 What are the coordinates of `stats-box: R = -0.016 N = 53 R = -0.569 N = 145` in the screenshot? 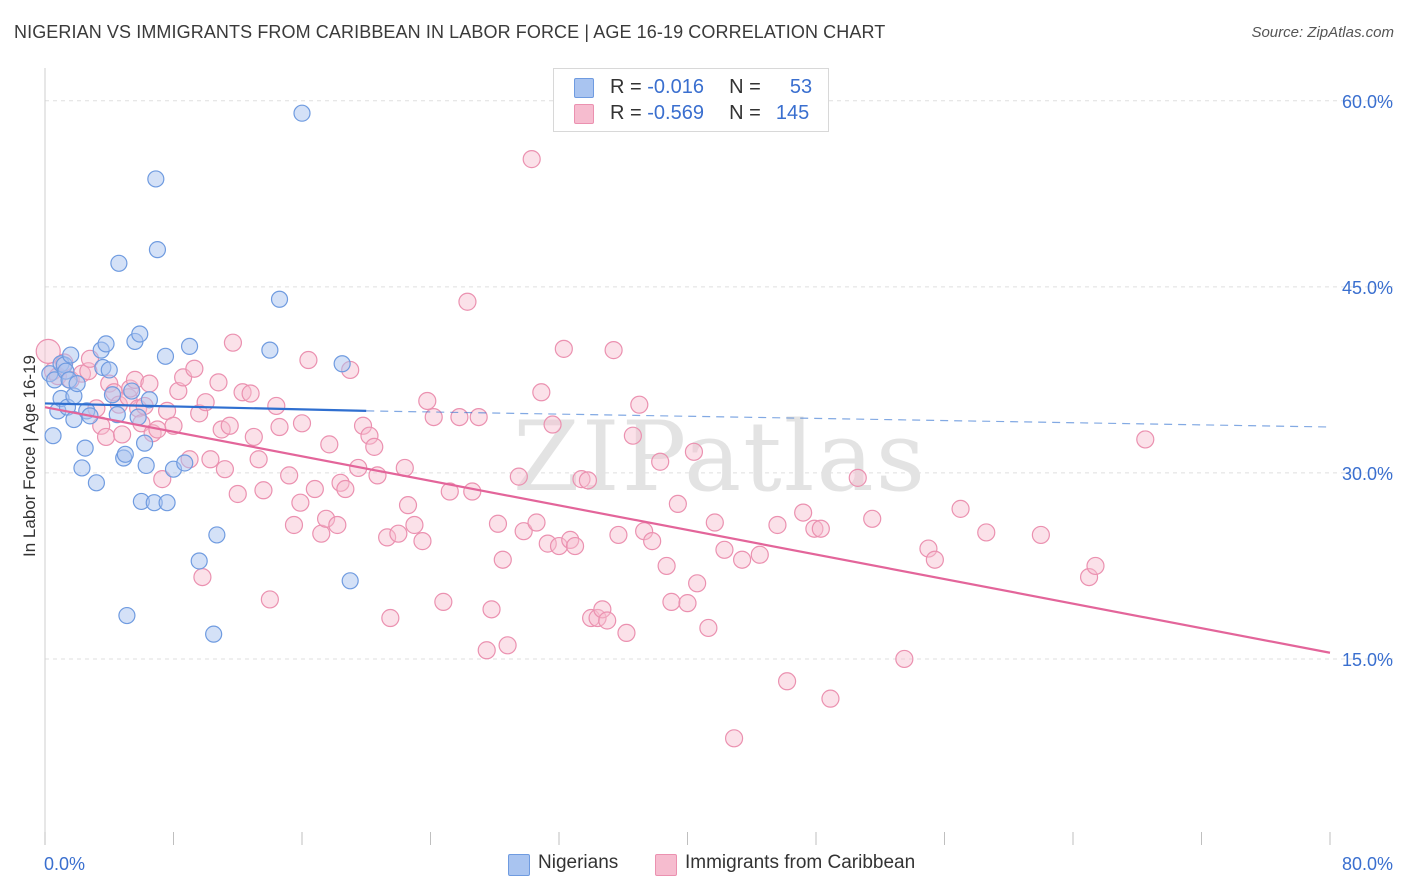 It's located at (691, 100).